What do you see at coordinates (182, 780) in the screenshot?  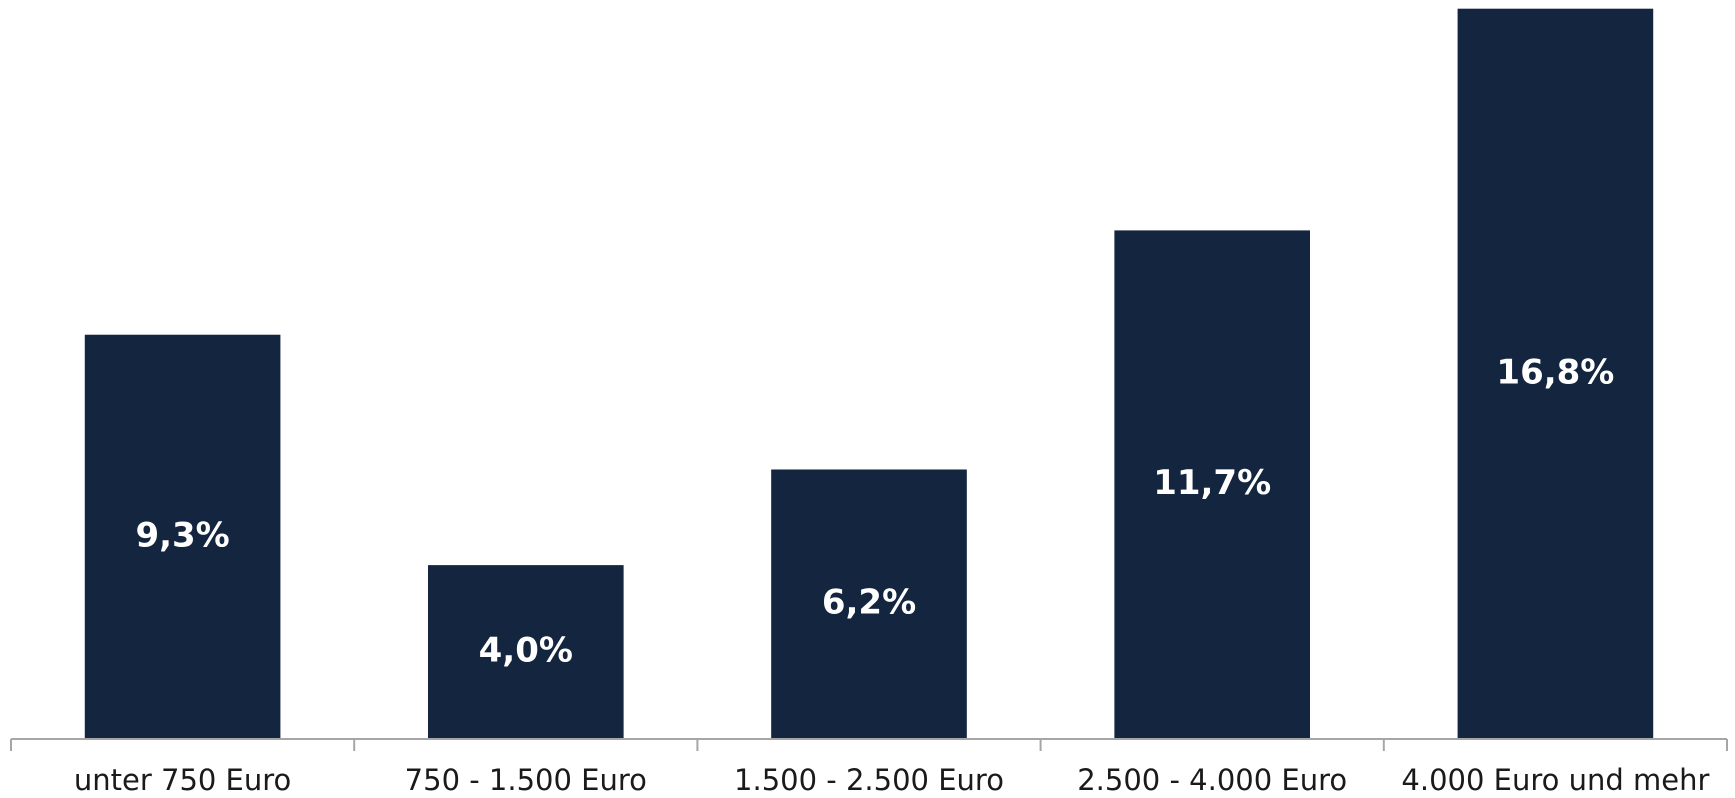 I see `x-tick-label: unter 750 Euro` at bounding box center [182, 780].